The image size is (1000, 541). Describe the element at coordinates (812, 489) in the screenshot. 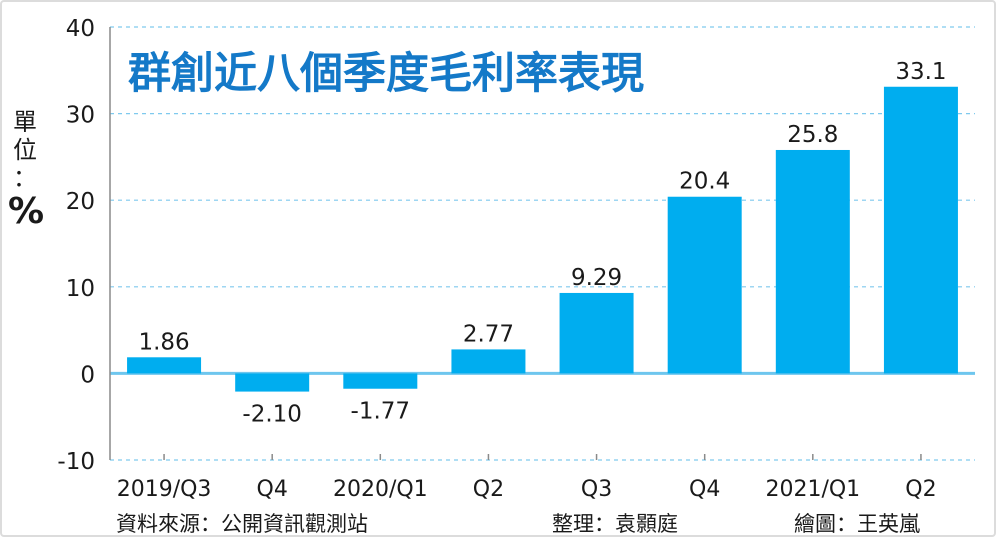

I see `x-tick-label: 2021/Q1` at that location.